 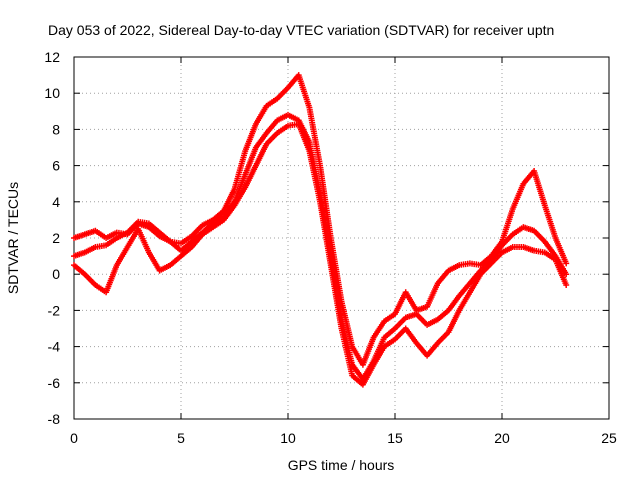 I want to click on y-axis-title: SDTVAR / TECUs, so click(x=13, y=238).